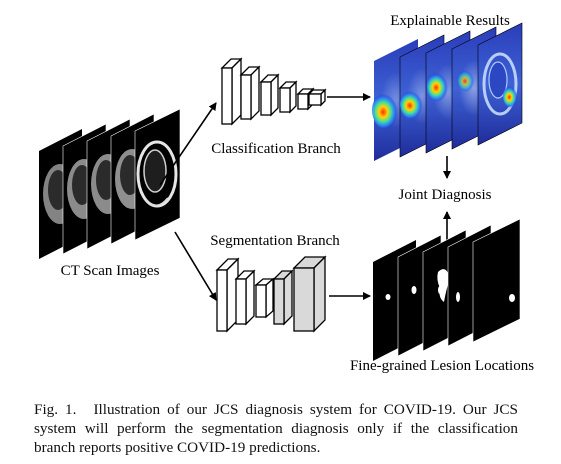 This screenshot has height=464, width=561. I want to click on joint-diagnosis-label: Joint Diagnosis, so click(445, 195).